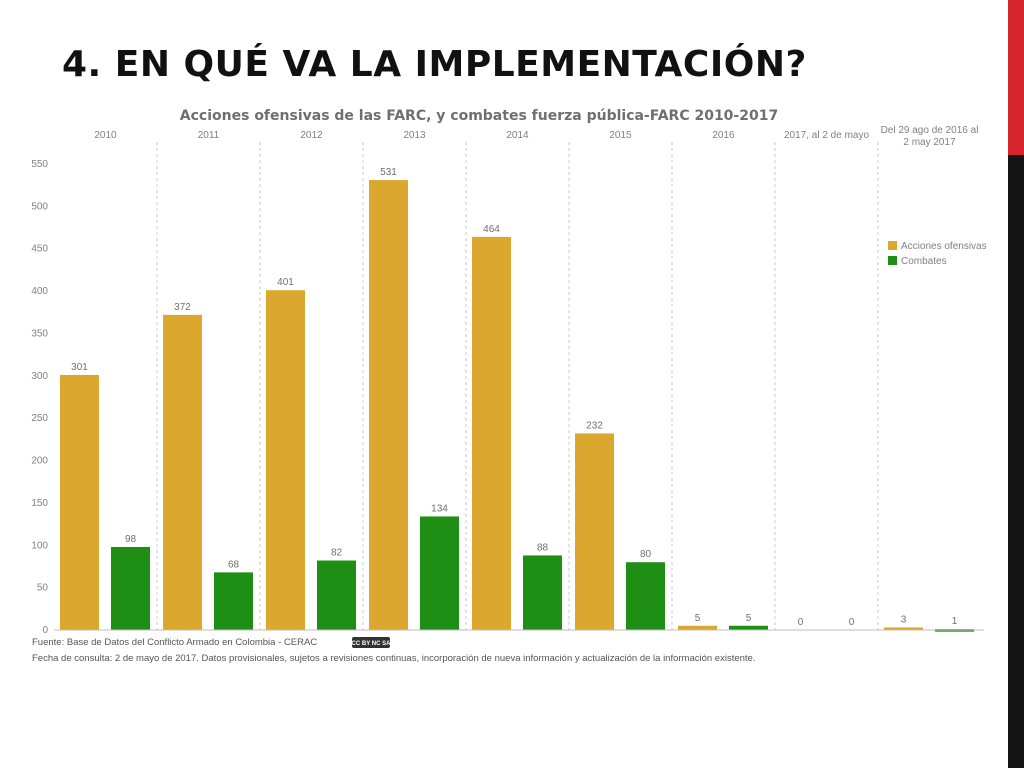 Image resolution: width=1024 pixels, height=768 pixels. Describe the element at coordinates (955, 621) in the screenshot. I see `data-label: 1` at that location.